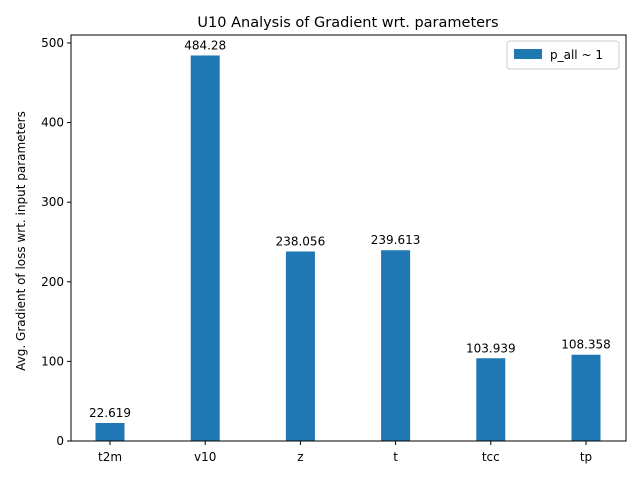 The width and height of the screenshot is (640, 480). What do you see at coordinates (52, 361) in the screenshot?
I see `y-tick-label-100: 100` at bounding box center [52, 361].